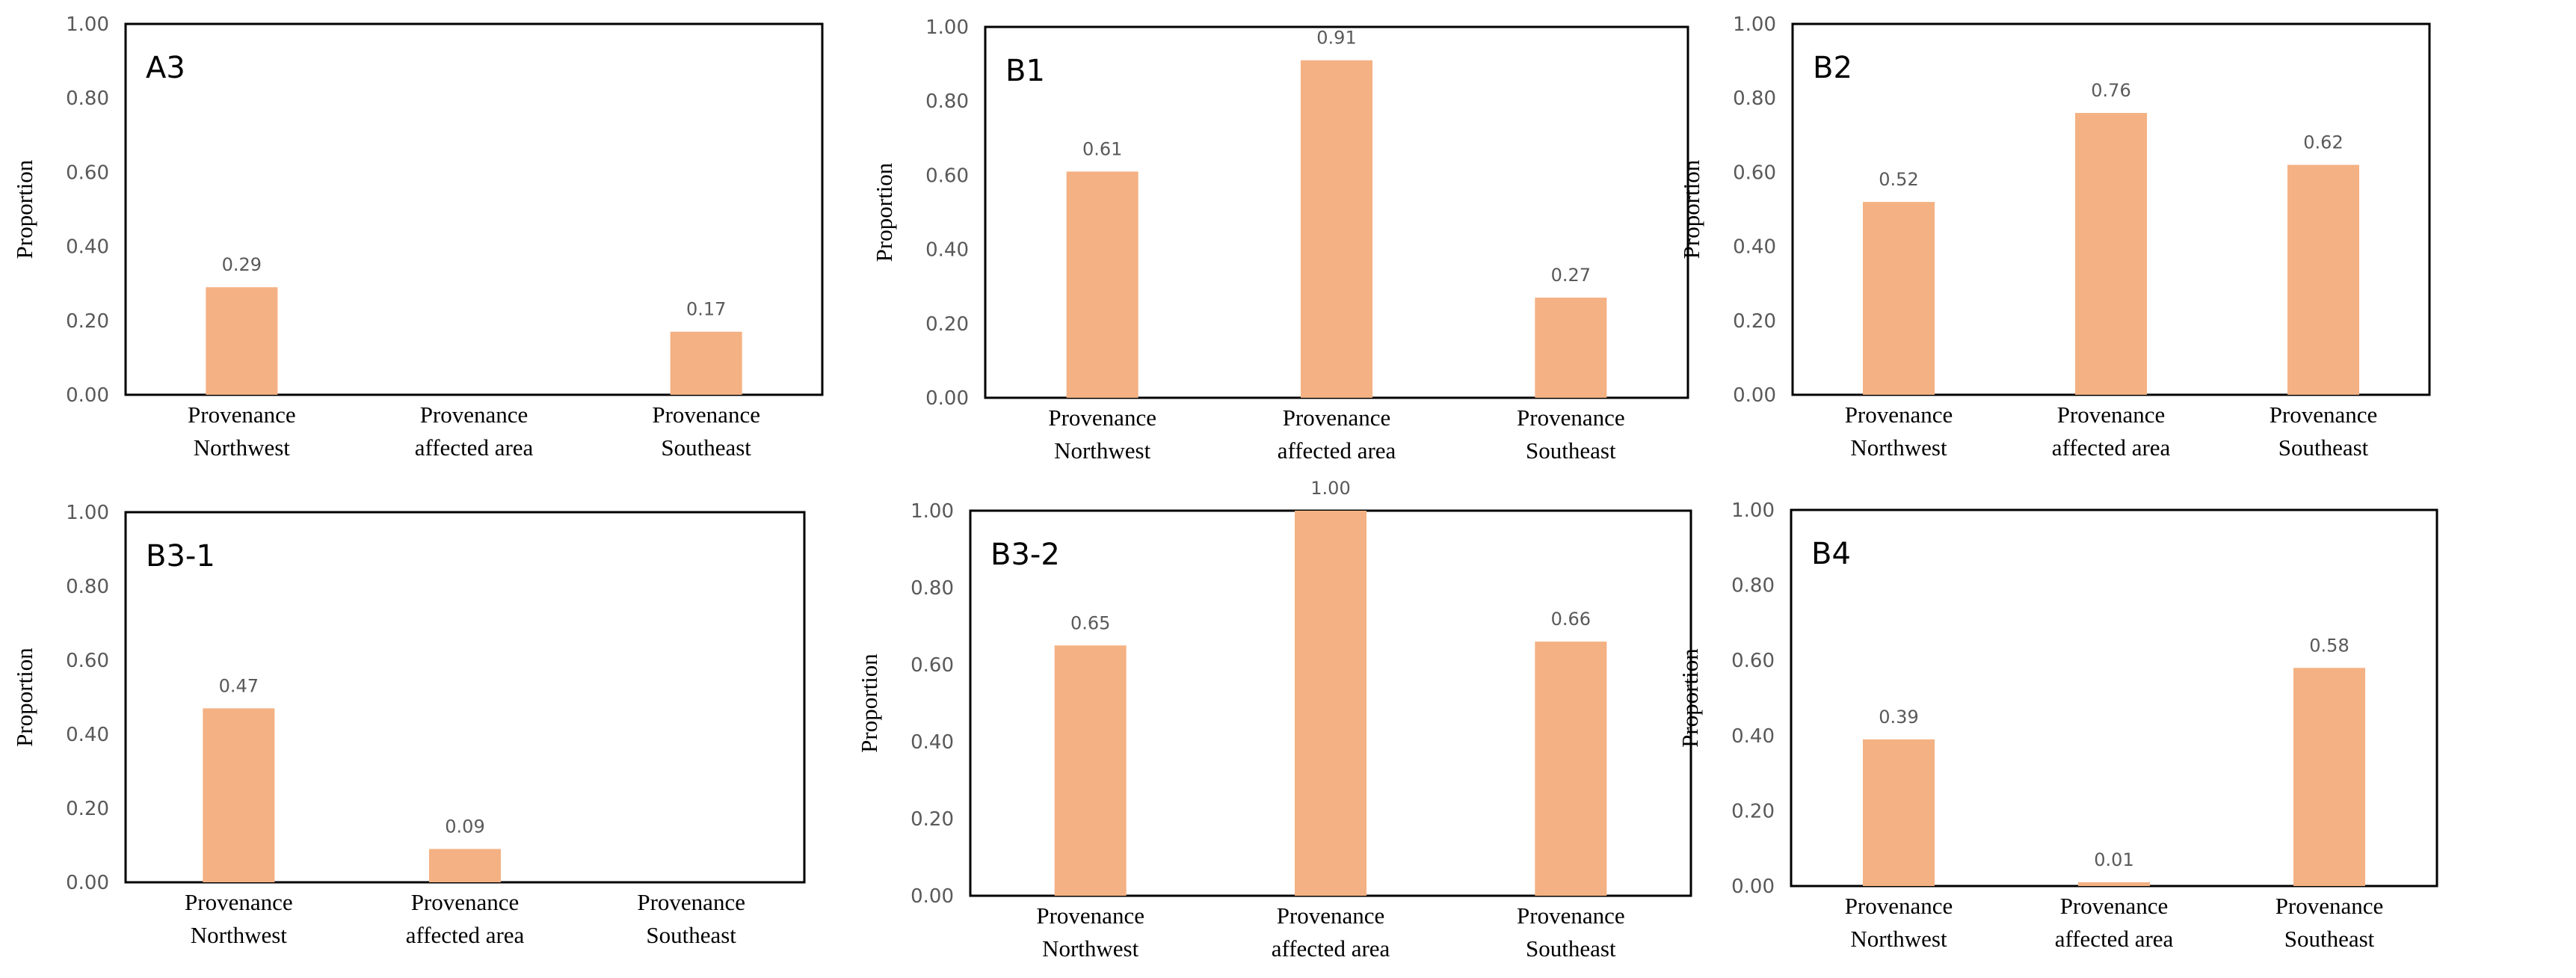 The image size is (2576, 978). Describe the element at coordinates (1090, 622) in the screenshot. I see `data-label: 0.65` at that location.